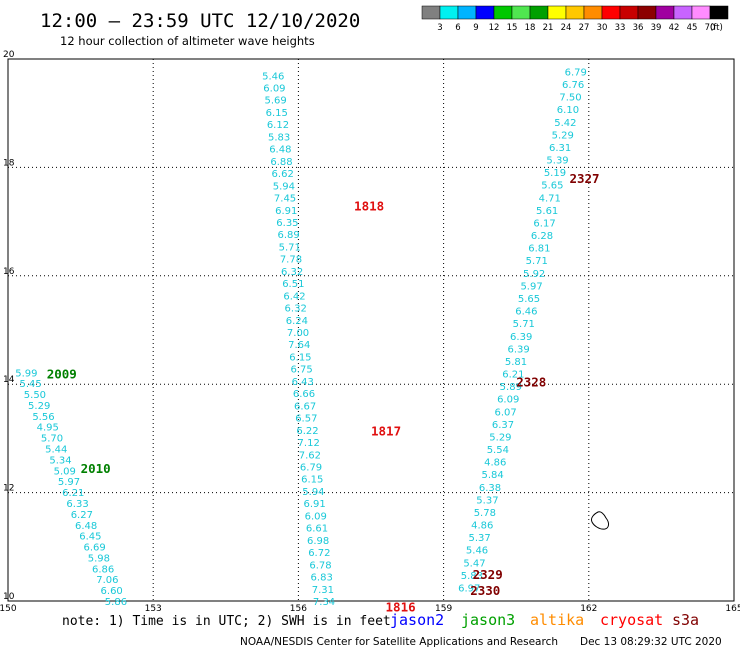 This screenshot has width=740, height=650. What do you see at coordinates (62, 373) in the screenshot?
I see `pass-time-label: 2009` at bounding box center [62, 373].